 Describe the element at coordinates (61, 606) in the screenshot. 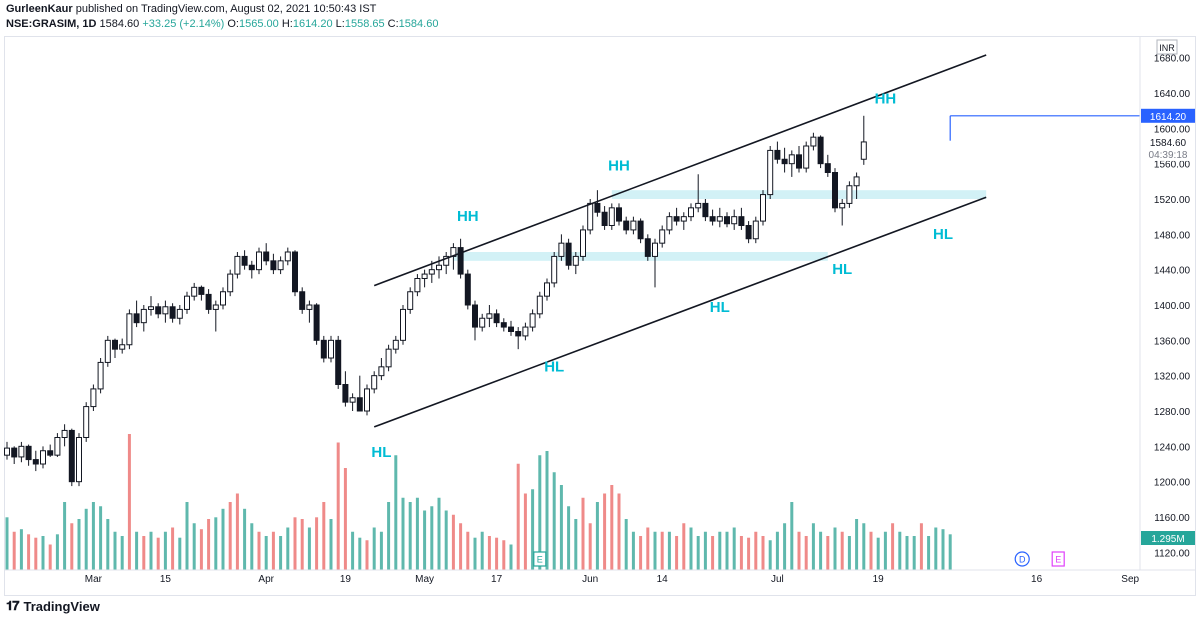

I see `brand-name: TradingView` at that location.